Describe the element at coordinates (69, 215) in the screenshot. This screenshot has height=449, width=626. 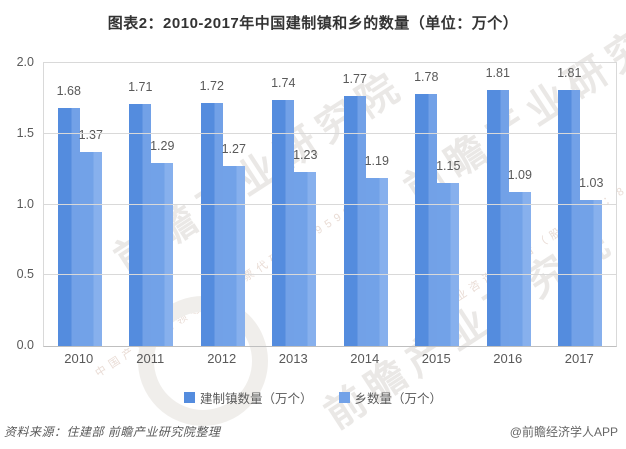
I see `bar-towns-2010: 1.68` at that location.